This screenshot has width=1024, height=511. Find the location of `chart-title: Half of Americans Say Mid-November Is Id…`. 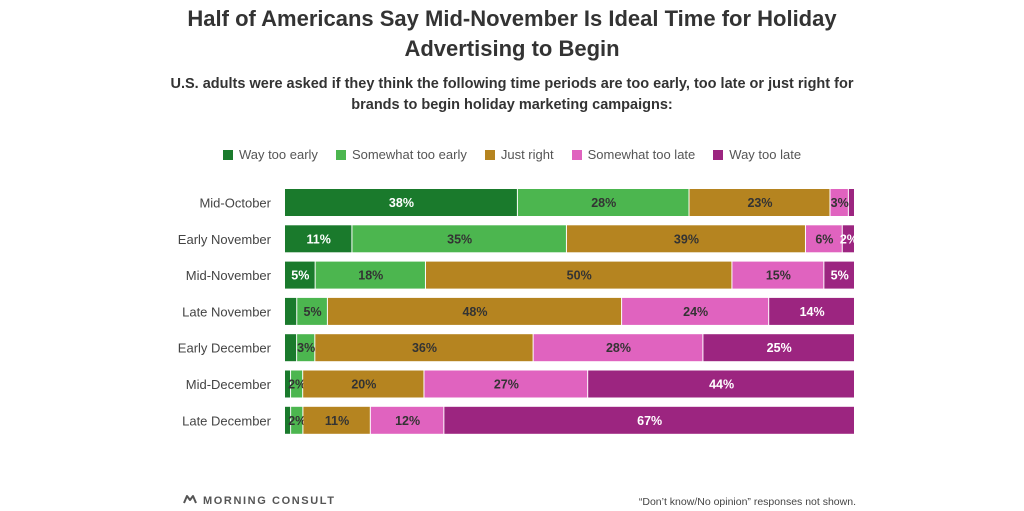

chart-title: Half of Americans Say Mid-November Is Id… is located at coordinates (512, 33).